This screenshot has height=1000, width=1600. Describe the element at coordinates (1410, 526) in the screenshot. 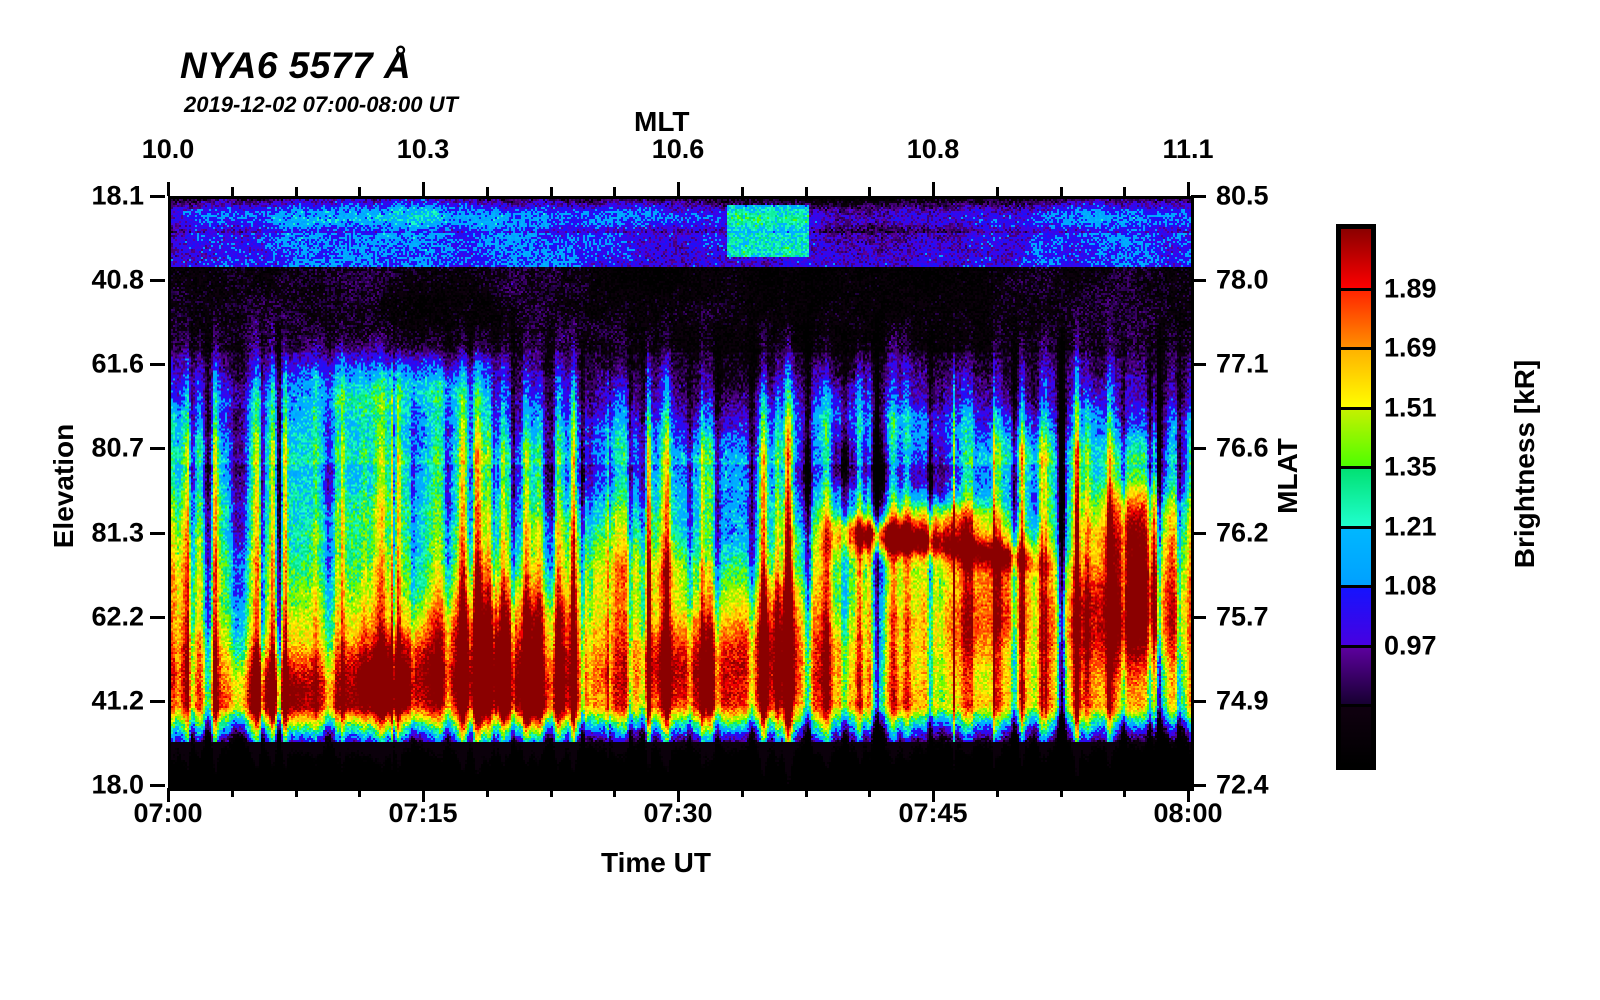

I see `colorbar-tick-label-4: 1.21` at that location.